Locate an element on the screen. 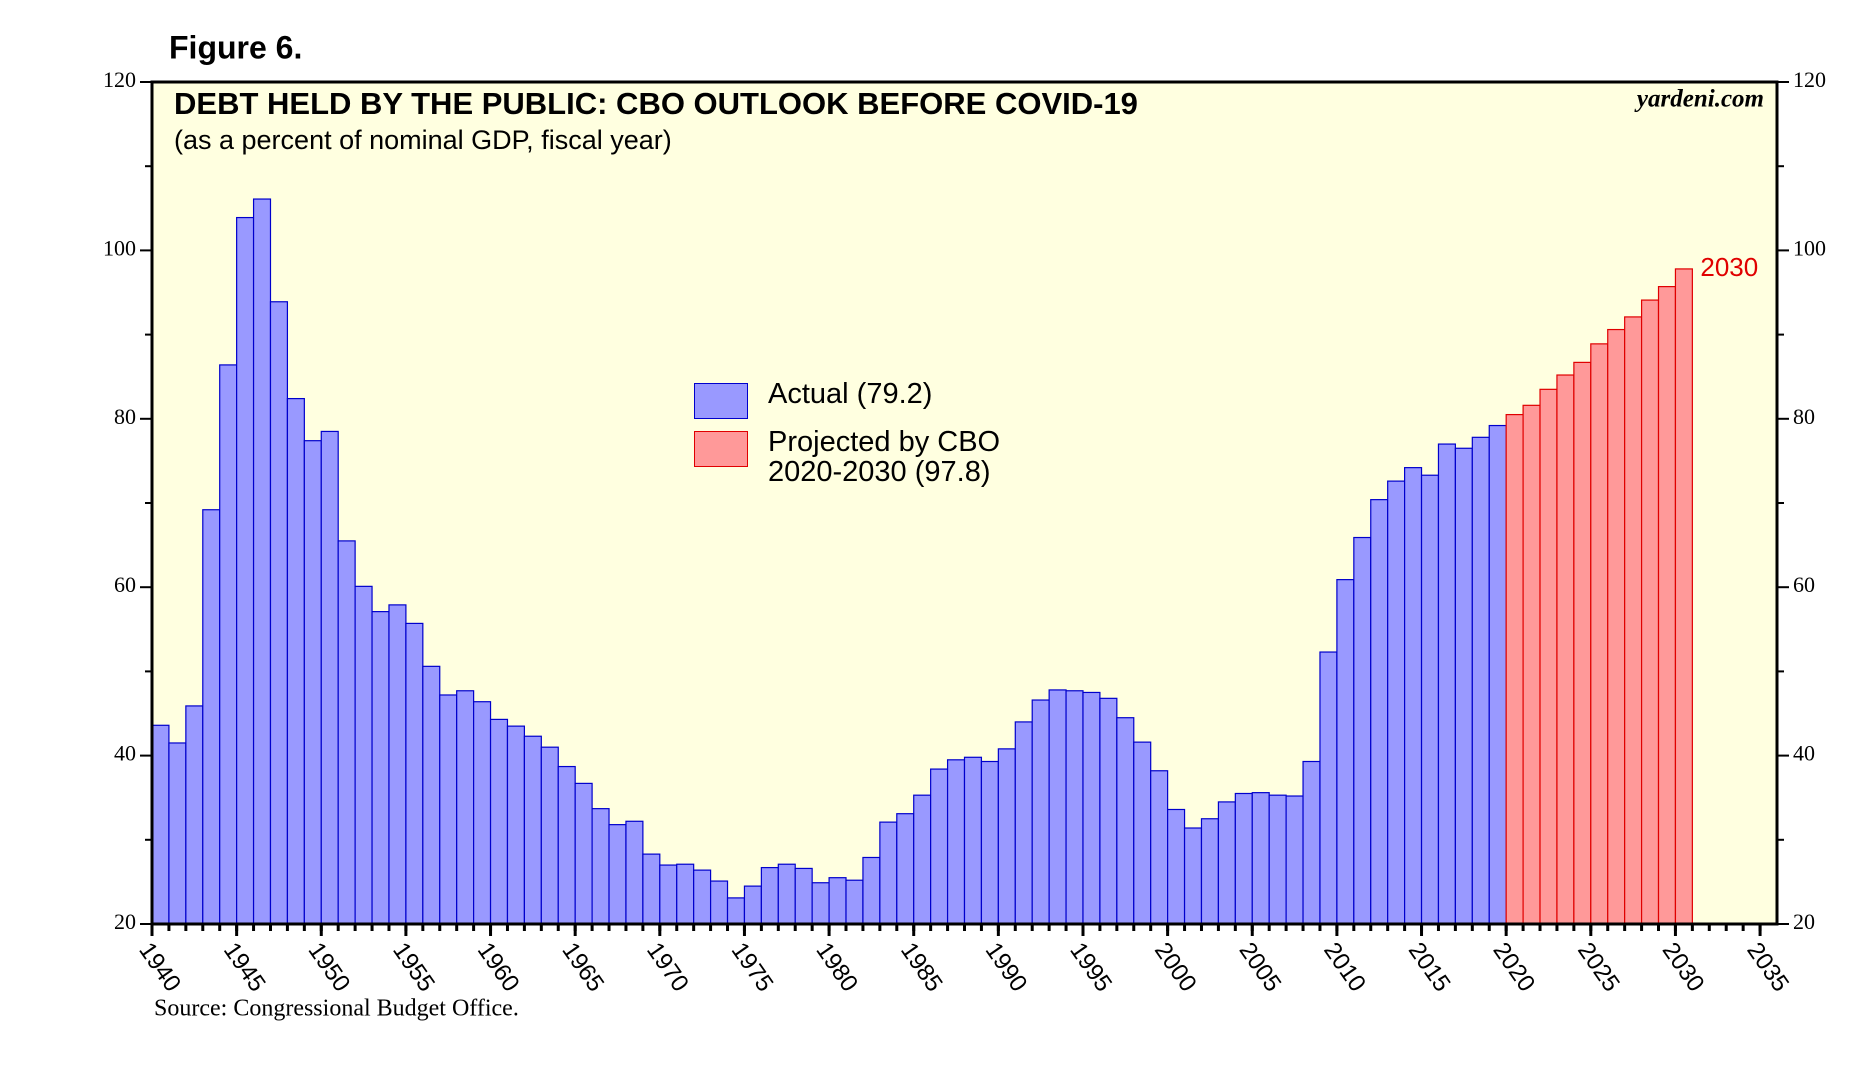 This screenshot has width=1876, height=1065. figure-label: Figure 6. is located at coordinates (235, 47).